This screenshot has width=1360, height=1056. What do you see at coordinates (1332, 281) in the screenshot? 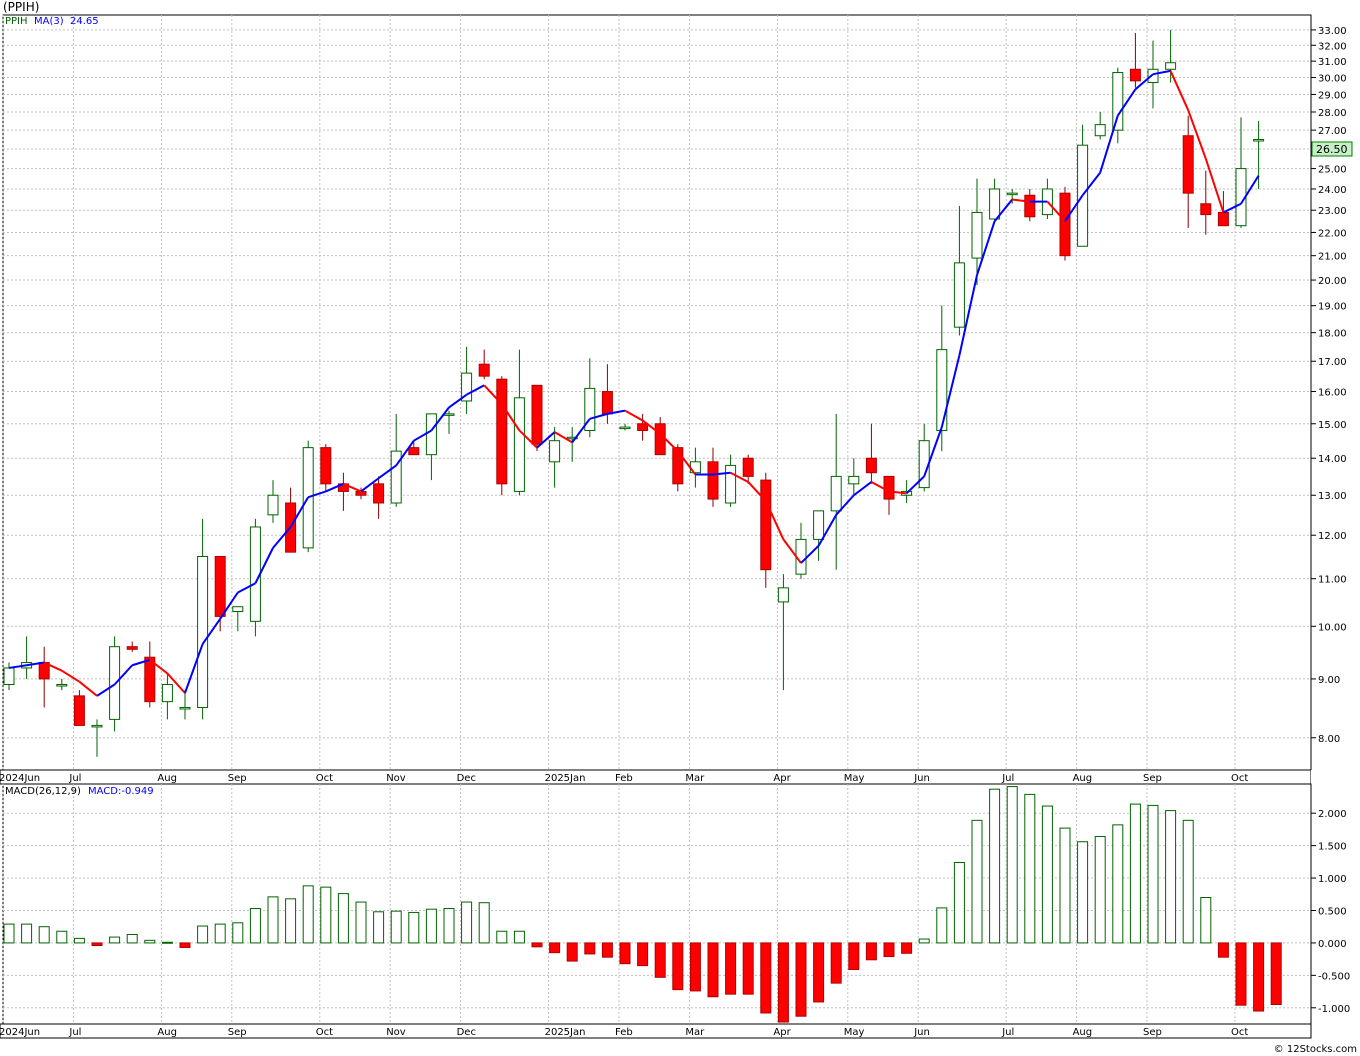
I see `price-y-tick-label: 20.00` at bounding box center [1332, 281].